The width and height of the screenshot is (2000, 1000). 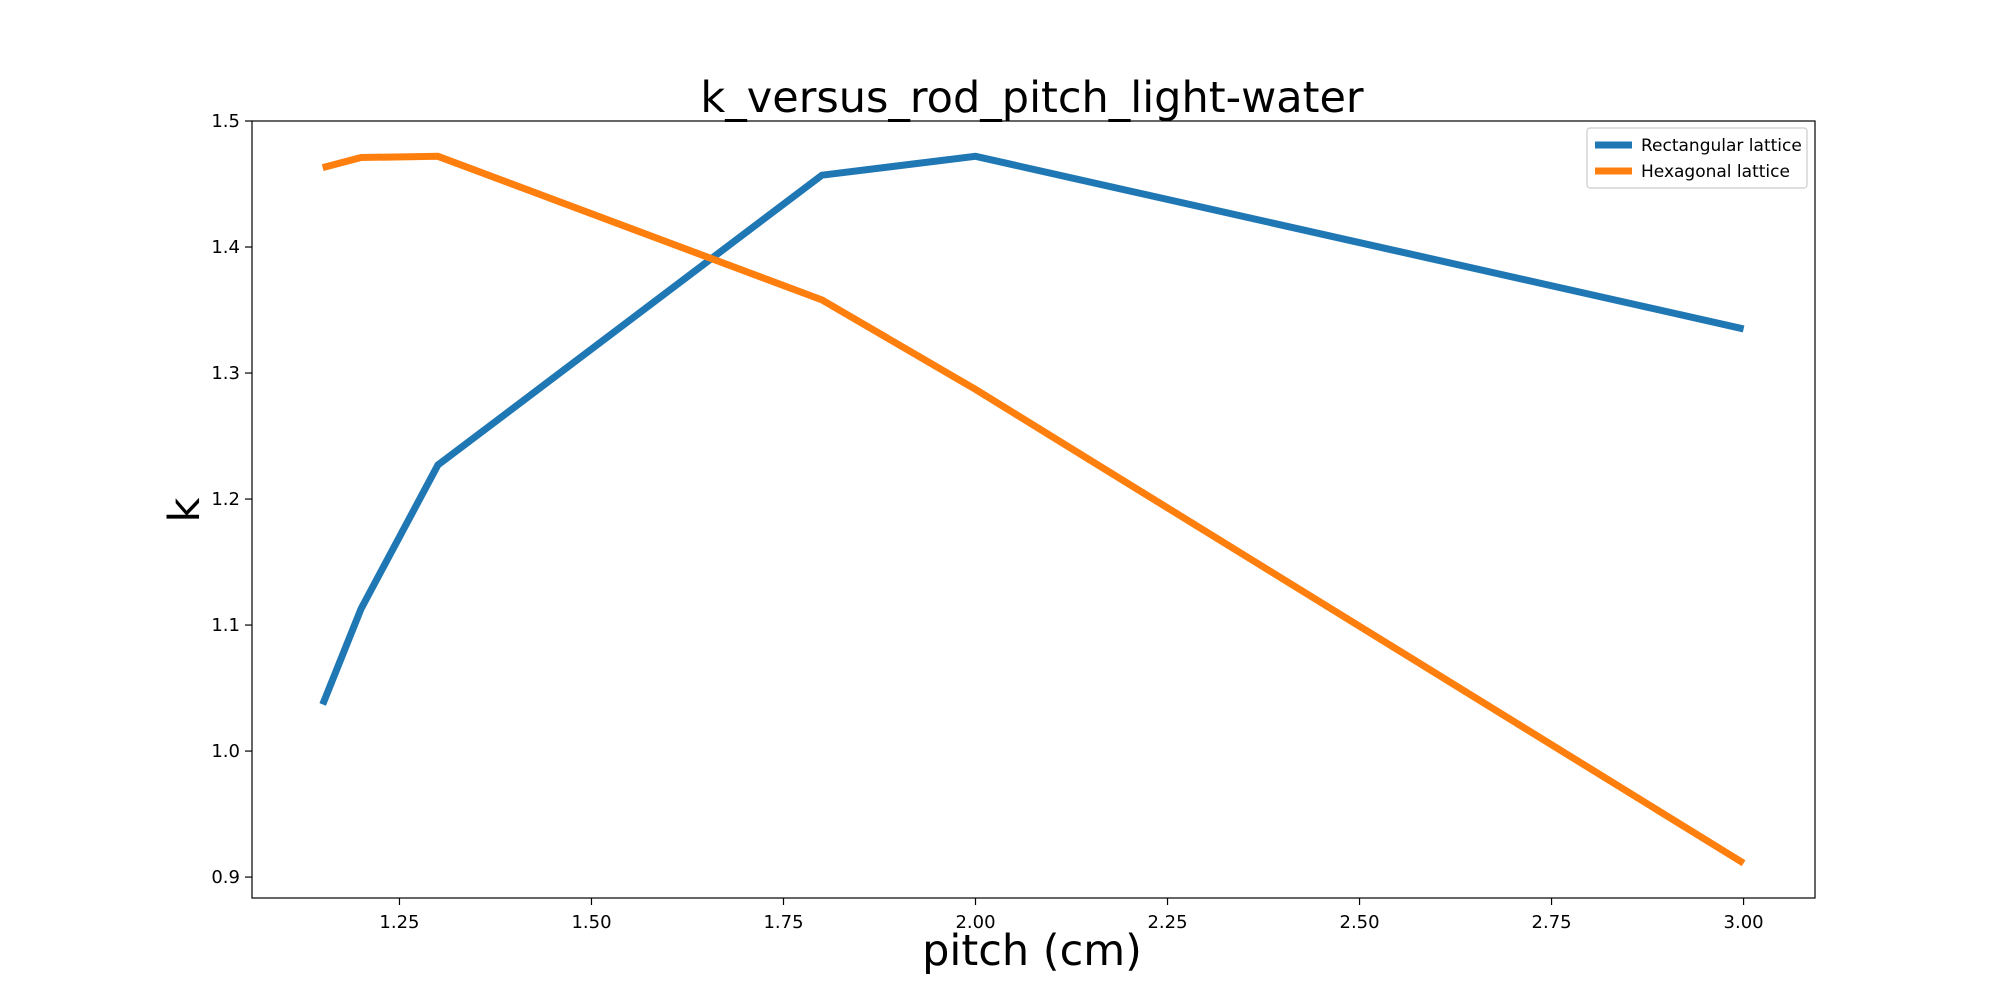 What do you see at coordinates (1167, 922) in the screenshot?
I see `x-tick-label: 2.25` at bounding box center [1167, 922].